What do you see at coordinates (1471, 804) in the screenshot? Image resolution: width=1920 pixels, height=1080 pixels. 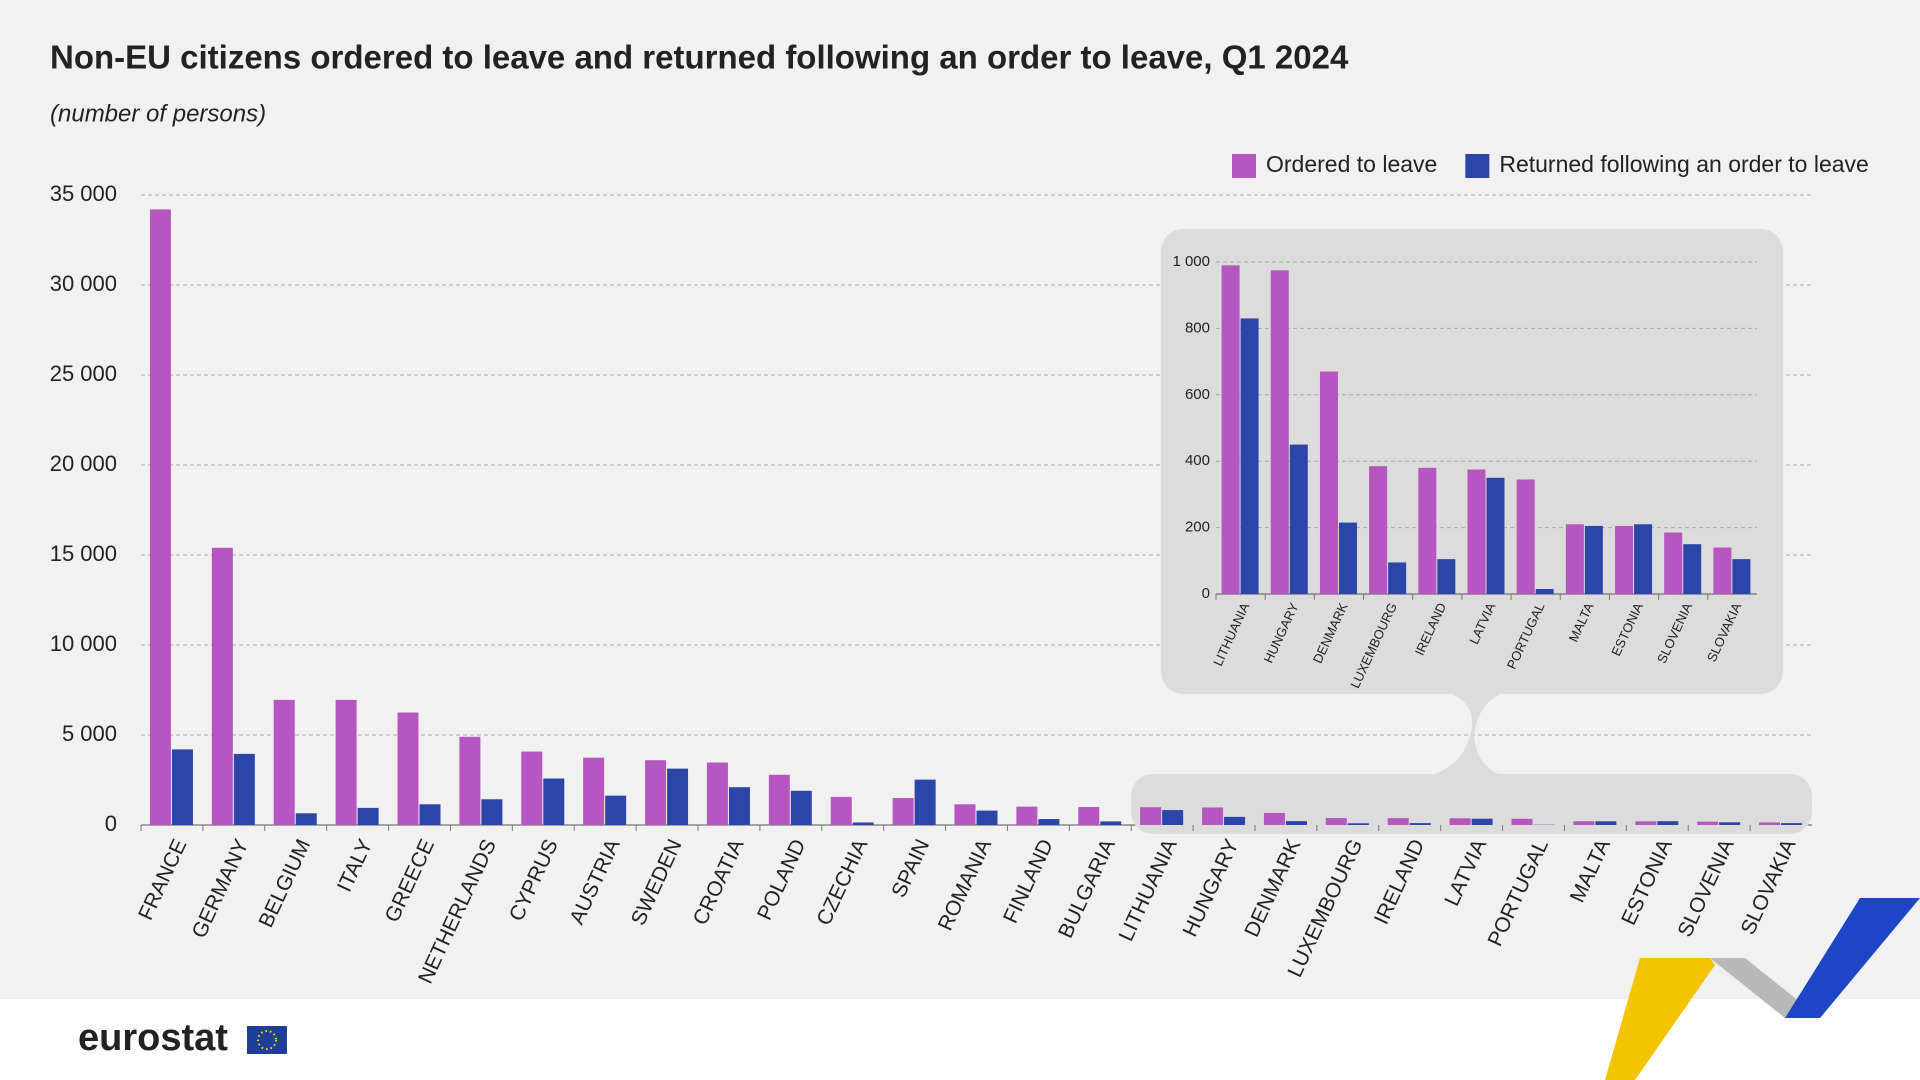 I see `callout-base` at bounding box center [1471, 804].